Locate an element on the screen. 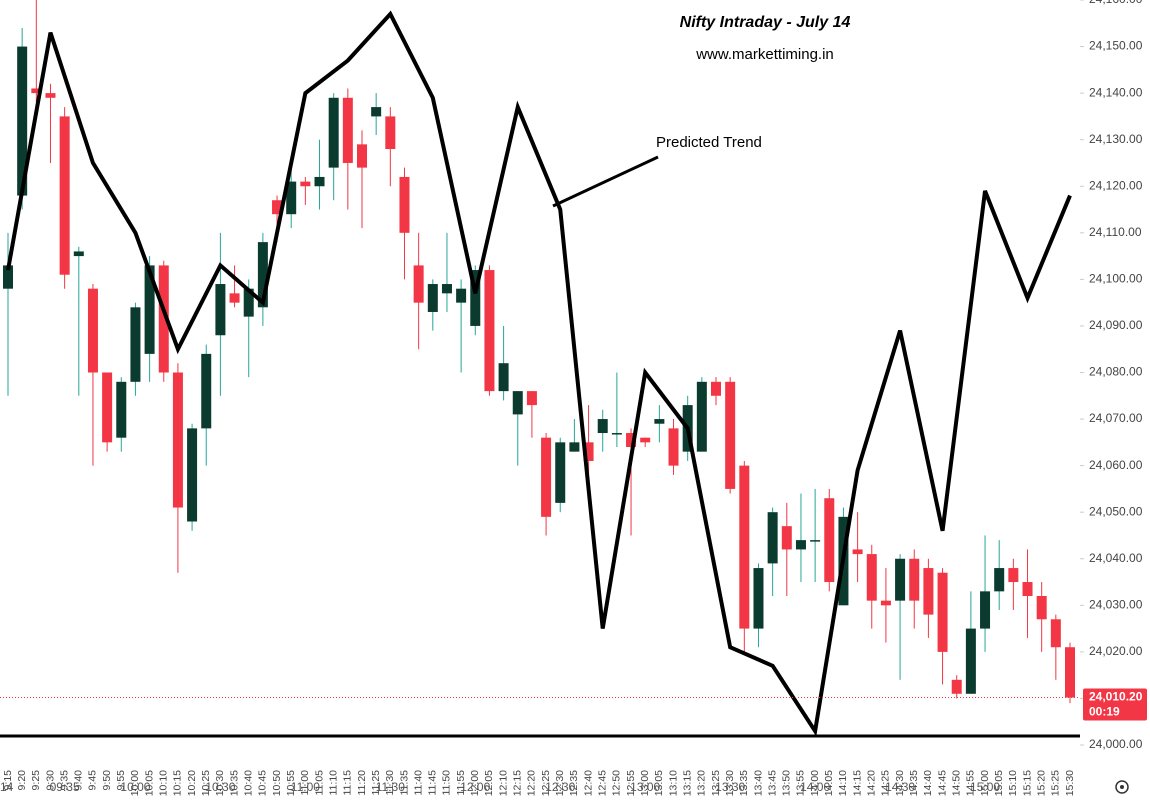  x-tick-label: 12:25 is located at coordinates (546, 783).